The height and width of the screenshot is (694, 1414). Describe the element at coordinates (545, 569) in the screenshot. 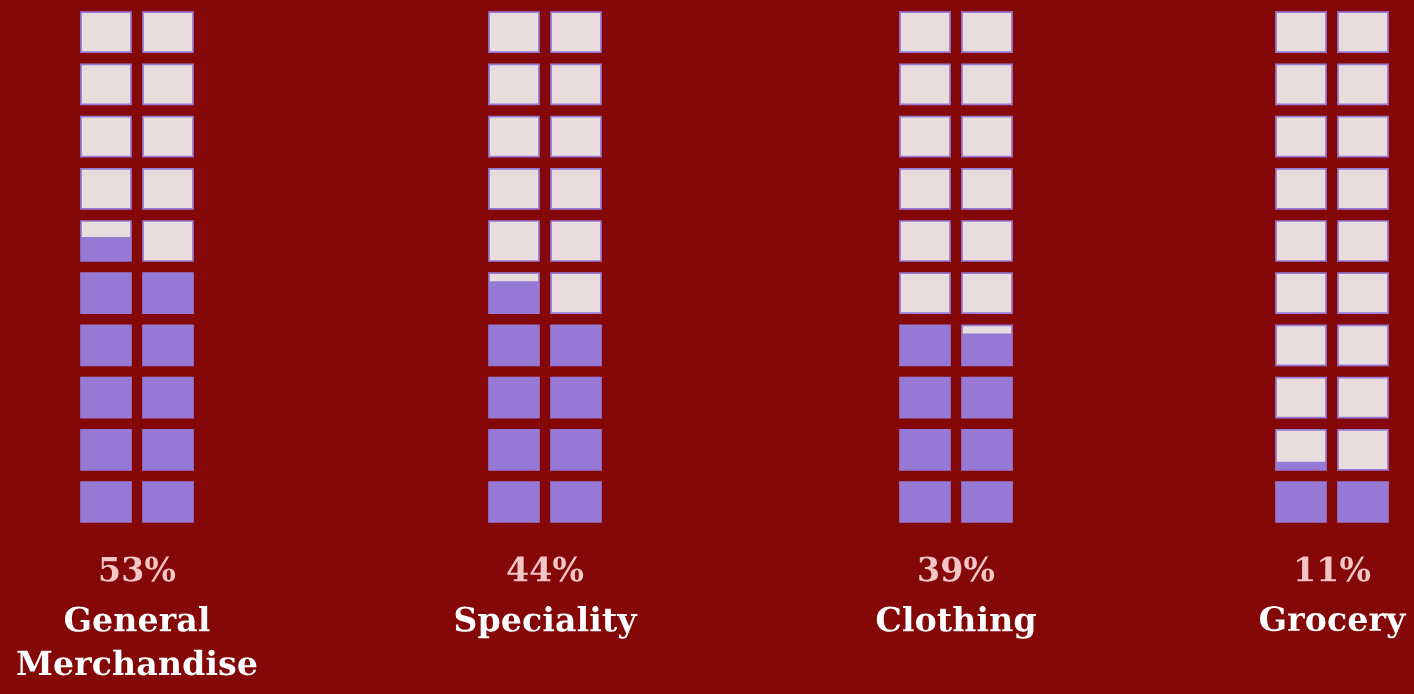

I see `data-label: 44%` at that location.